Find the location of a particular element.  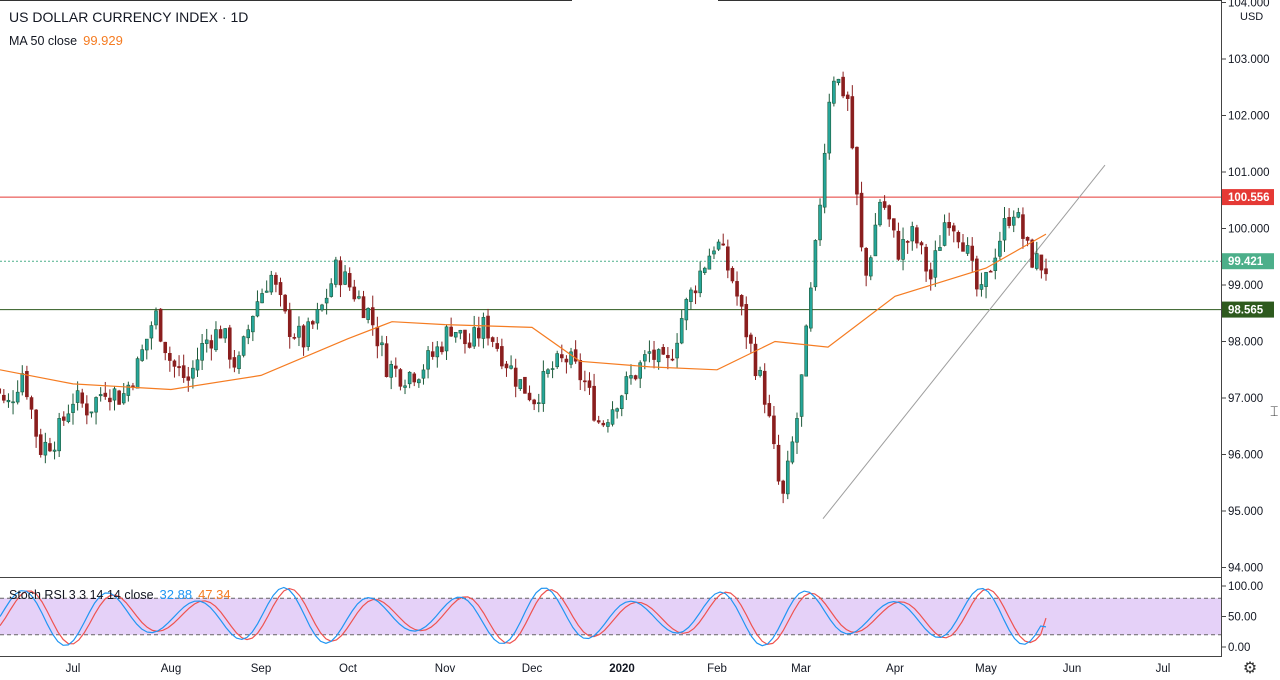

gear-icon: ⚙ is located at coordinates (1250, 667).